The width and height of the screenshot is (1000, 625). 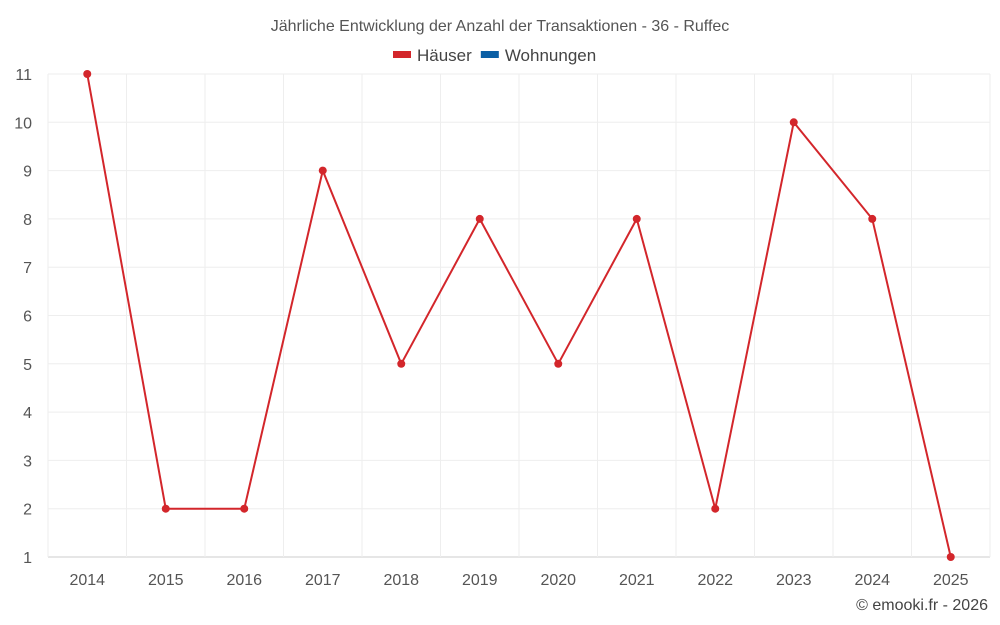 I want to click on legend-label: Wohnungen, so click(x=550, y=55).